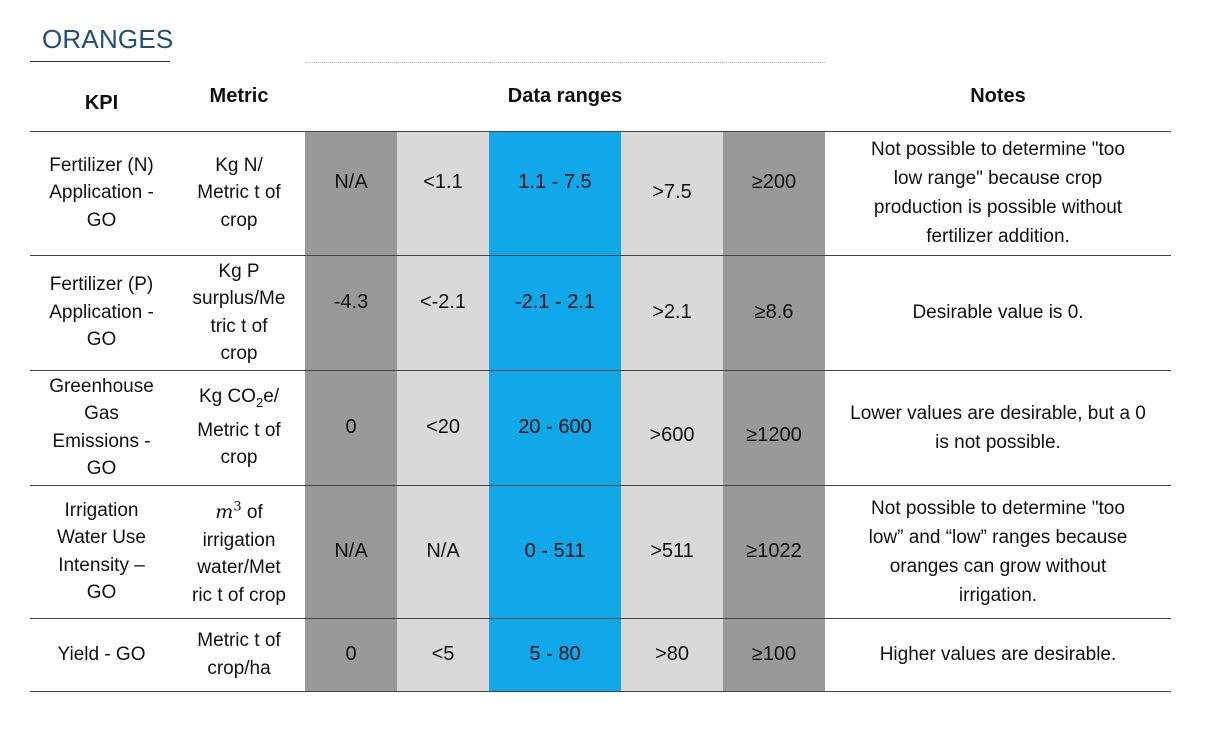 This screenshot has height=736, width=1218. Describe the element at coordinates (443, 551) in the screenshot. I see `range-low: N/A` at that location.